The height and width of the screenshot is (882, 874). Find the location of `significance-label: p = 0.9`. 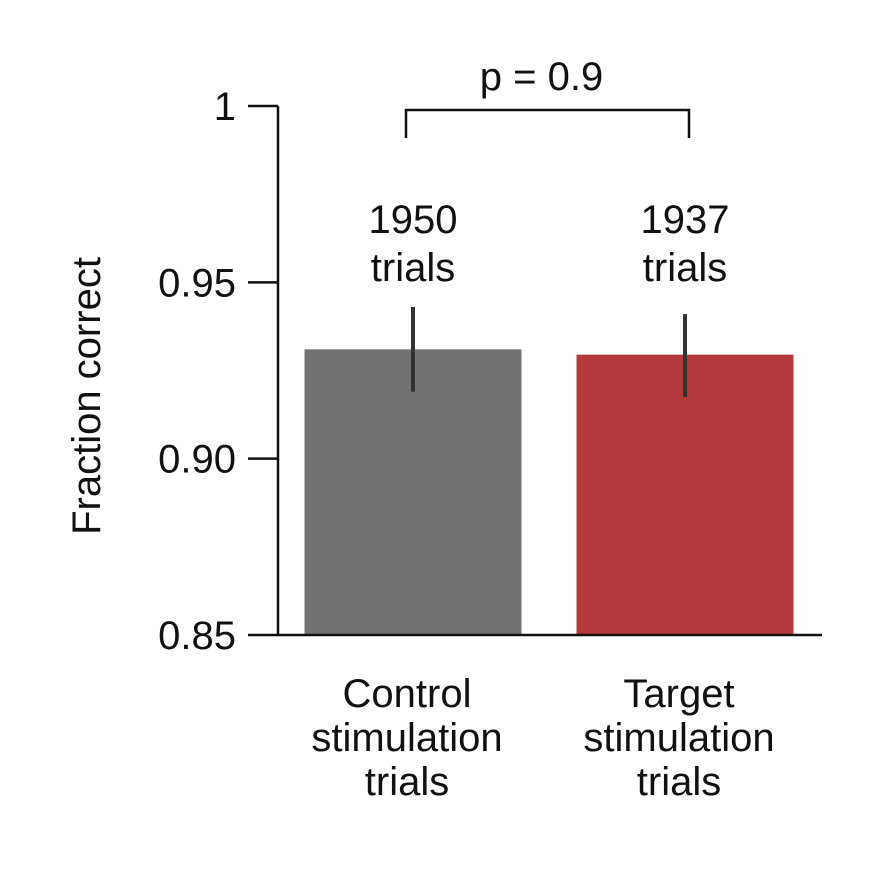

significance-label: p = 0.9 is located at coordinates (541, 77).